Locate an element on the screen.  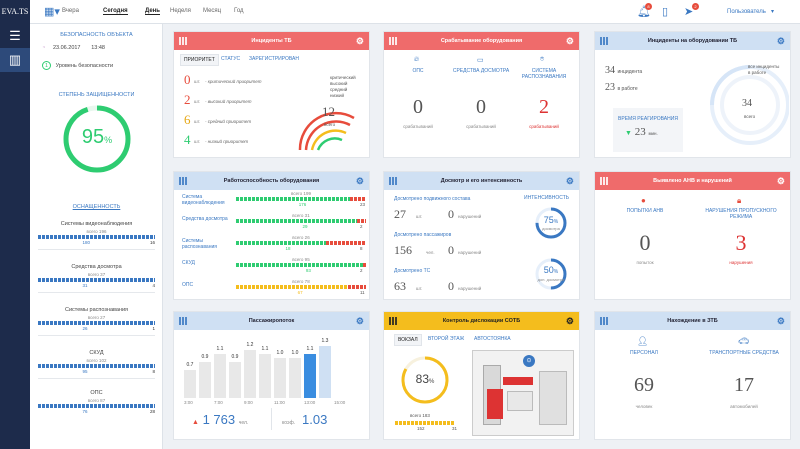
floor-map: ⊙ is located at coordinates (523, 393).